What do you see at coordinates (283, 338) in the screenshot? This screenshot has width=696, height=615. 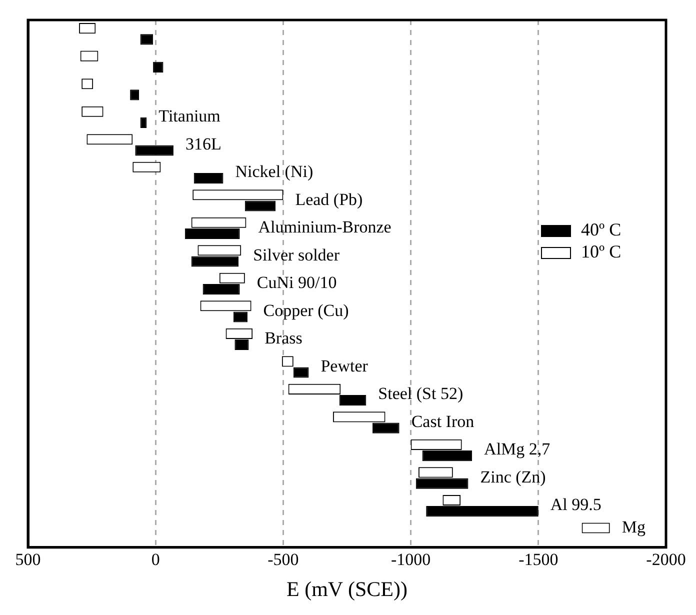 I see `y-tick-label: Brass` at bounding box center [283, 338].